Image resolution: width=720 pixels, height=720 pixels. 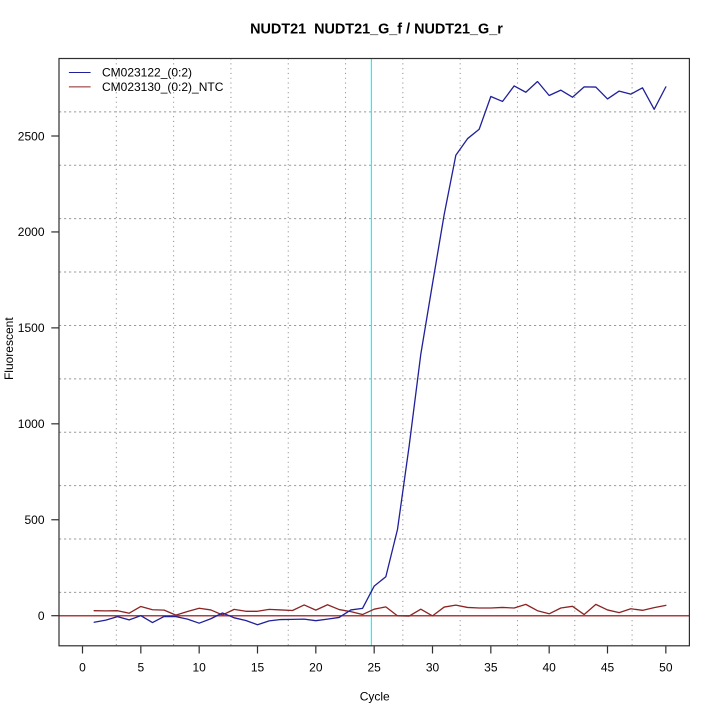 What do you see at coordinates (433, 668) in the screenshot?
I see `svg-text: 30` at bounding box center [433, 668].